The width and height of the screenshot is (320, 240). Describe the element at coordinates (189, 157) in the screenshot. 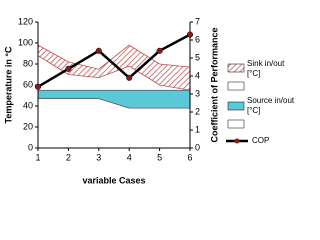

I see `x-tick-label: 6` at that location.